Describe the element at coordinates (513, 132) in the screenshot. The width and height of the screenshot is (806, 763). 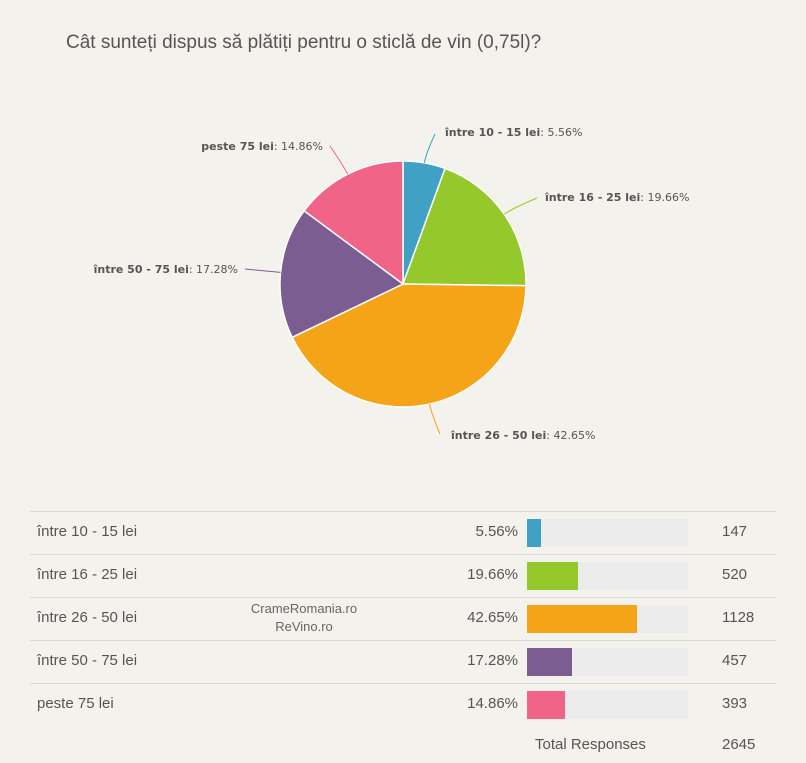
I see `pie-label: între 10 - 15 lei: 5.56%` at that location.